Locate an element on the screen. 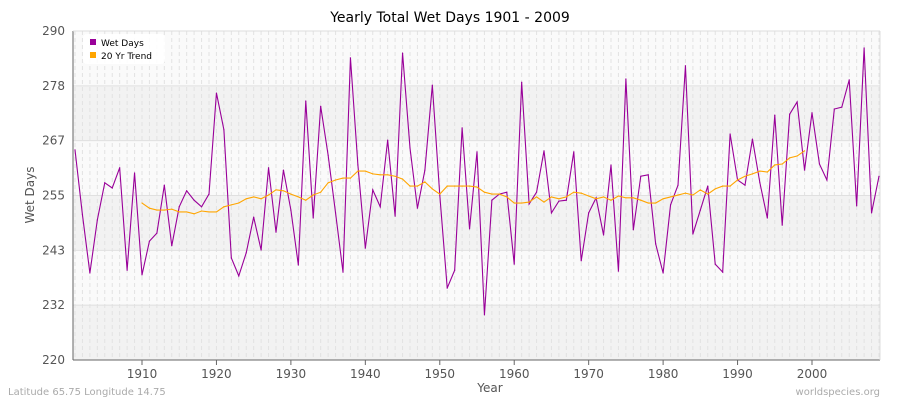 The width and height of the screenshot is (900, 404). y-tick-label: 220 is located at coordinates (53, 360).